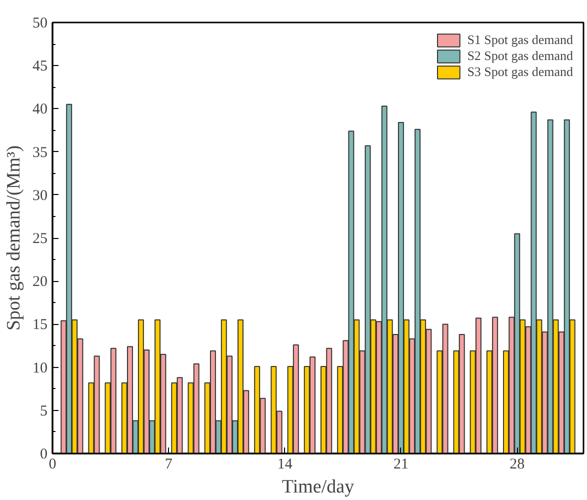 Image resolution: width=587 pixels, height=500 pixels. I want to click on y-tick-label: 25, so click(40, 239).